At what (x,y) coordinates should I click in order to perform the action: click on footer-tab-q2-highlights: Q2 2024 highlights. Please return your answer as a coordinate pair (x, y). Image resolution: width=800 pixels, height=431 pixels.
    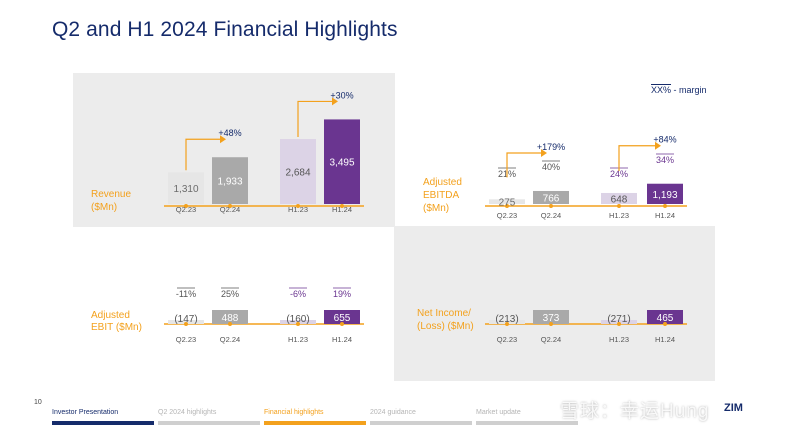
    Looking at the image, I should click on (209, 416).